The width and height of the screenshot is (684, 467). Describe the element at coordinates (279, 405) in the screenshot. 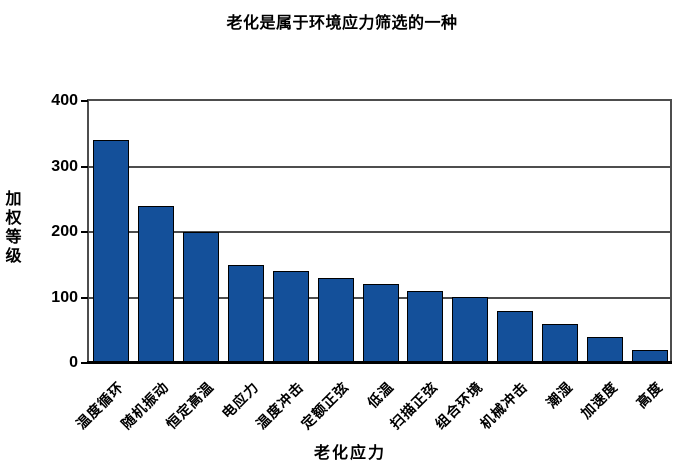

I see `x-category-label: 温度冲击` at that location.